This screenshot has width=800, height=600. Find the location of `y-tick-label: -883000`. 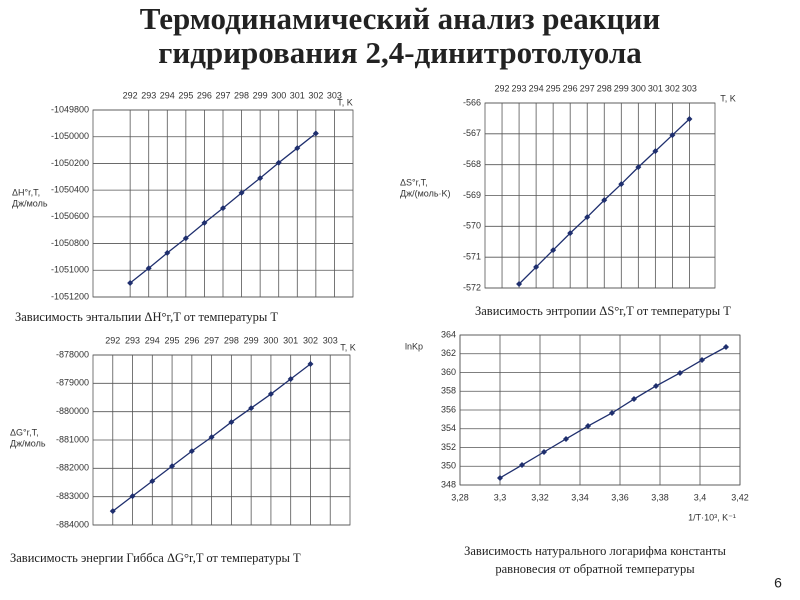

y-tick-label: -883000 is located at coordinates (72, 496).